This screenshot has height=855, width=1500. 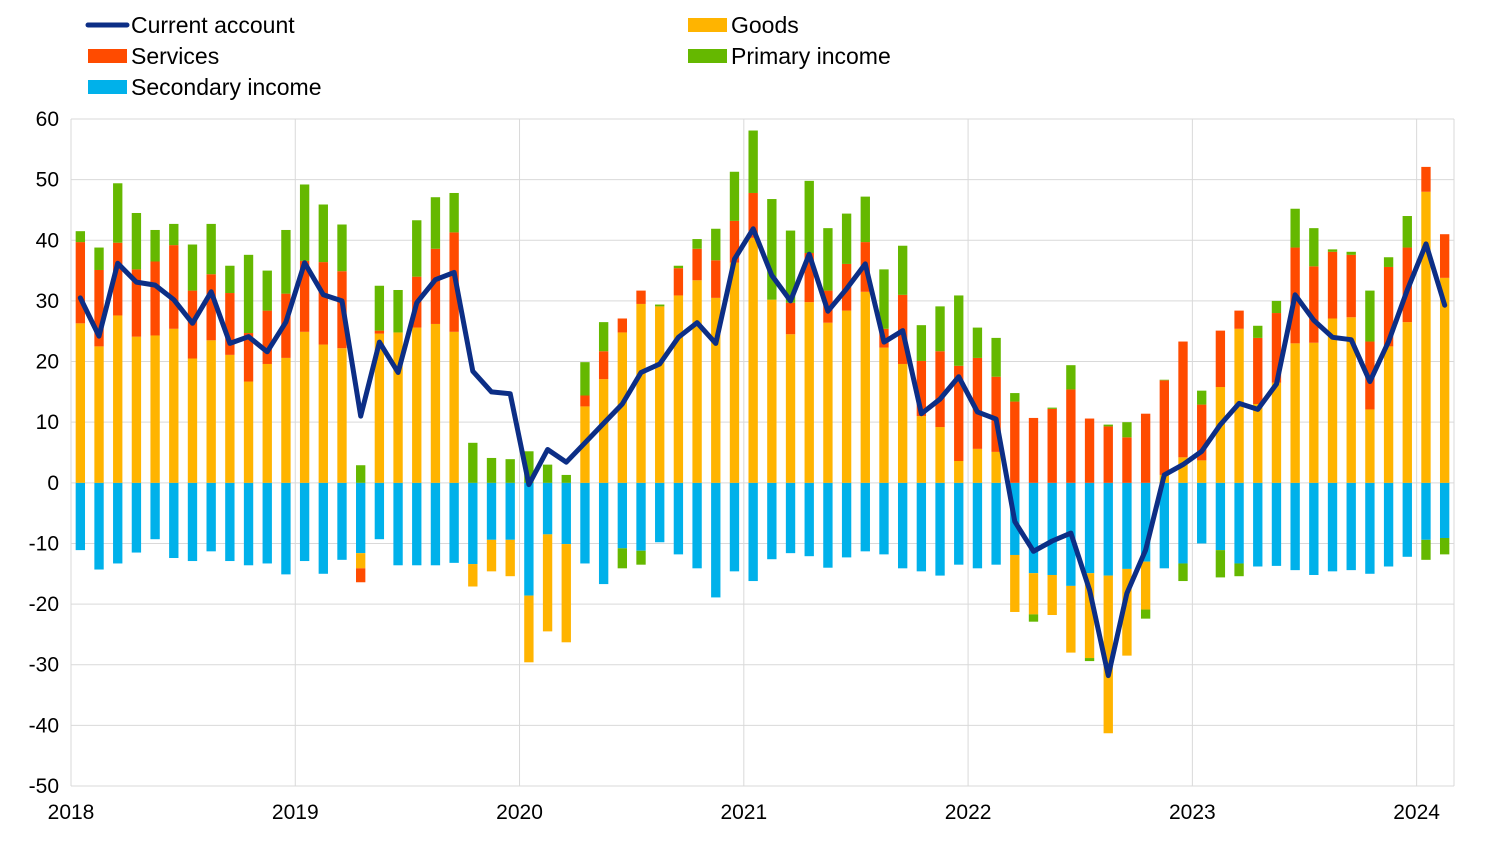 I want to click on y-tick-label: 60, so click(x=47, y=119).